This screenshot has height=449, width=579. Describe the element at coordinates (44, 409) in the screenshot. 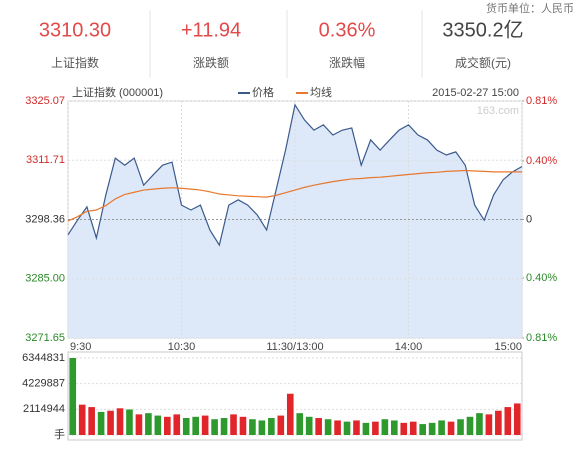

I see `y-tick-label: 2114944` at that location.